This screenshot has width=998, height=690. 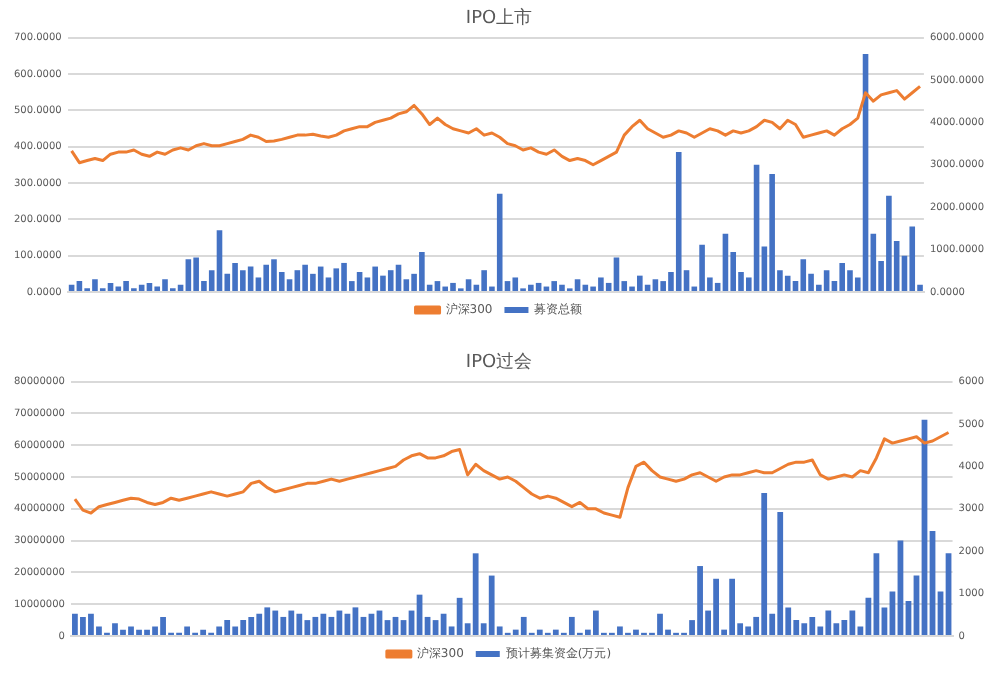 What do you see at coordinates (499, 362) in the screenshot?
I see `chart-title: IPO过会` at bounding box center [499, 362].